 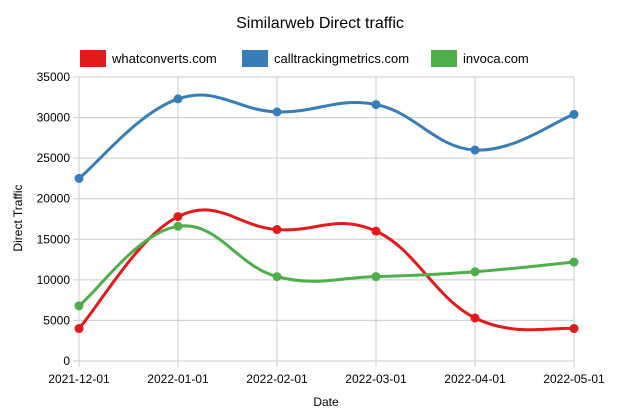 I want to click on y-tick-label: 5000, so click(x=56, y=320).